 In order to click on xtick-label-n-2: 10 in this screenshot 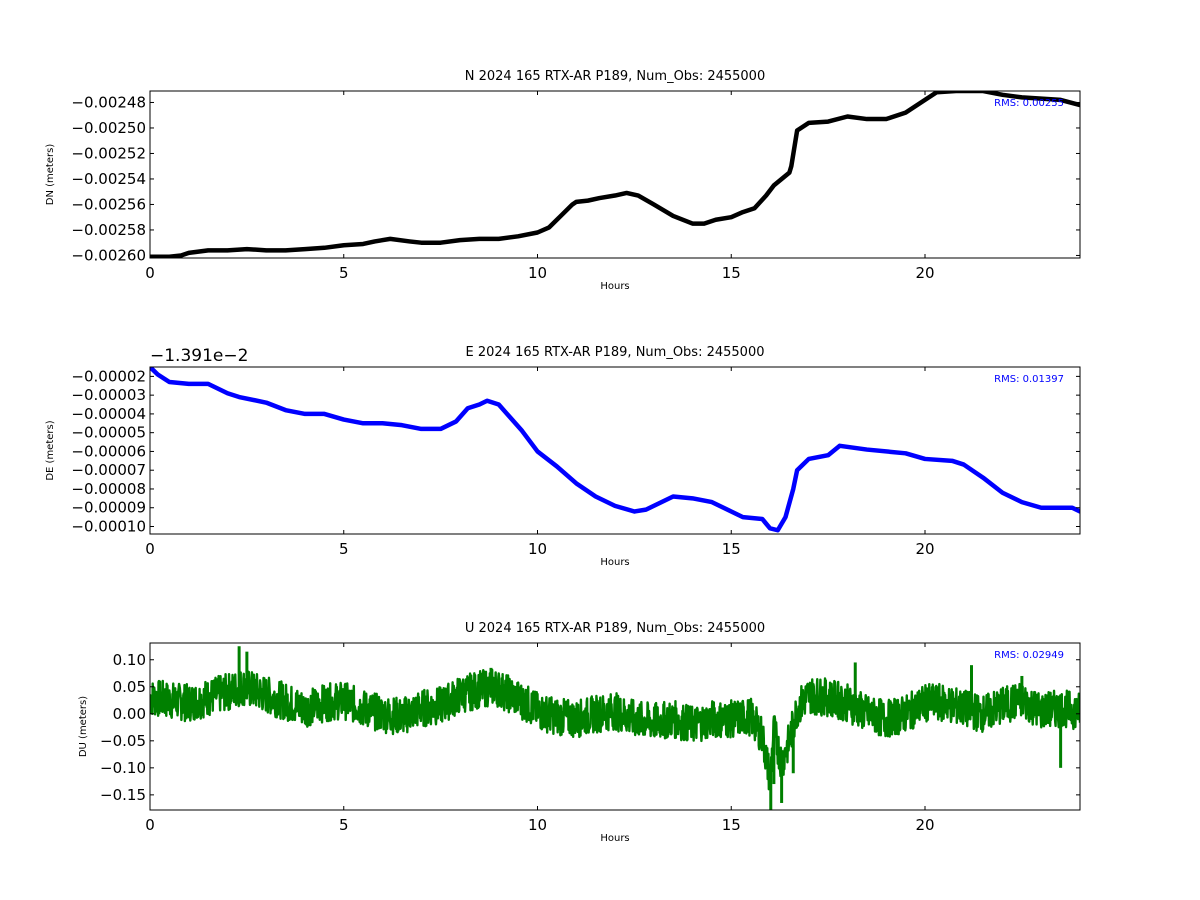, I will do `click(537, 273)`.